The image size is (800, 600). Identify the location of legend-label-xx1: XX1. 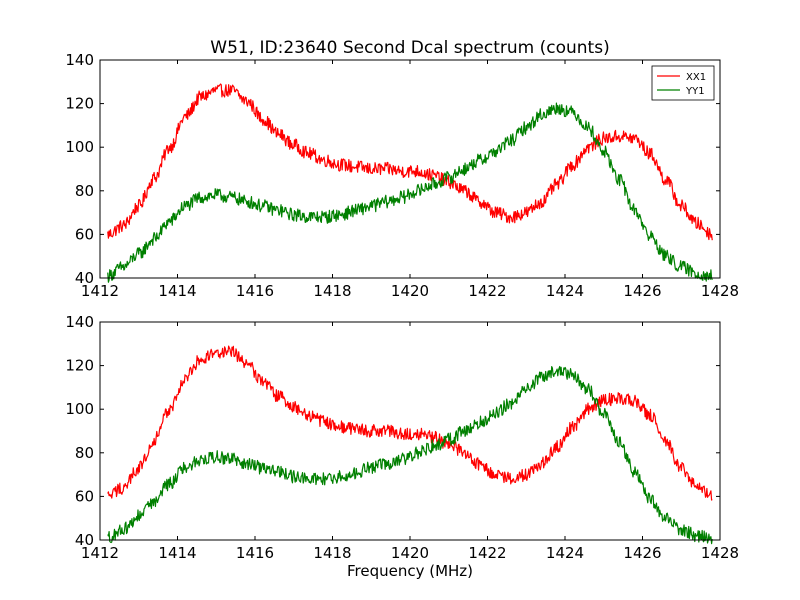
(696, 77).